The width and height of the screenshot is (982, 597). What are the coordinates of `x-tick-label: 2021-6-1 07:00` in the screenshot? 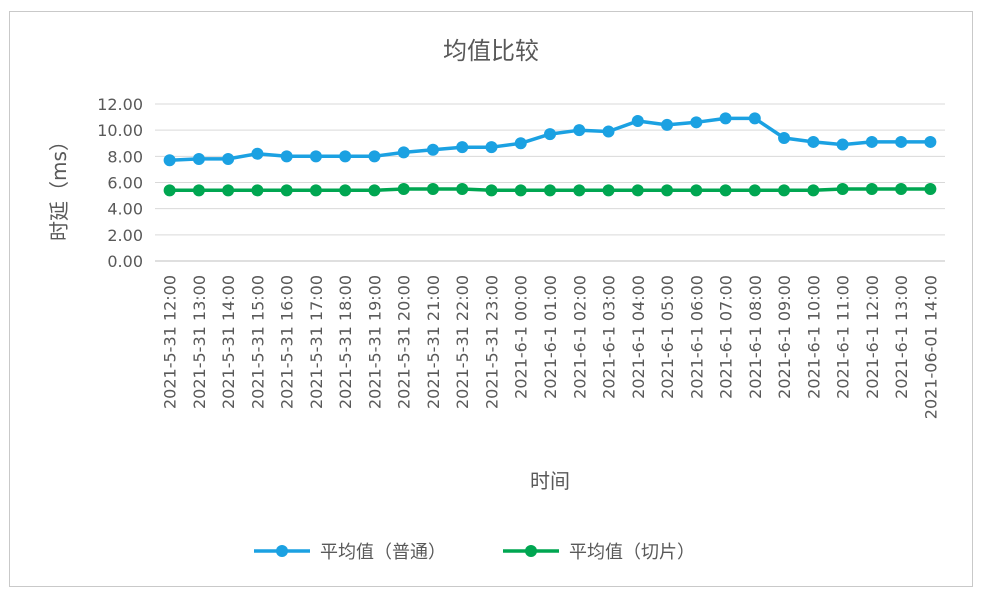 It's located at (726, 337).